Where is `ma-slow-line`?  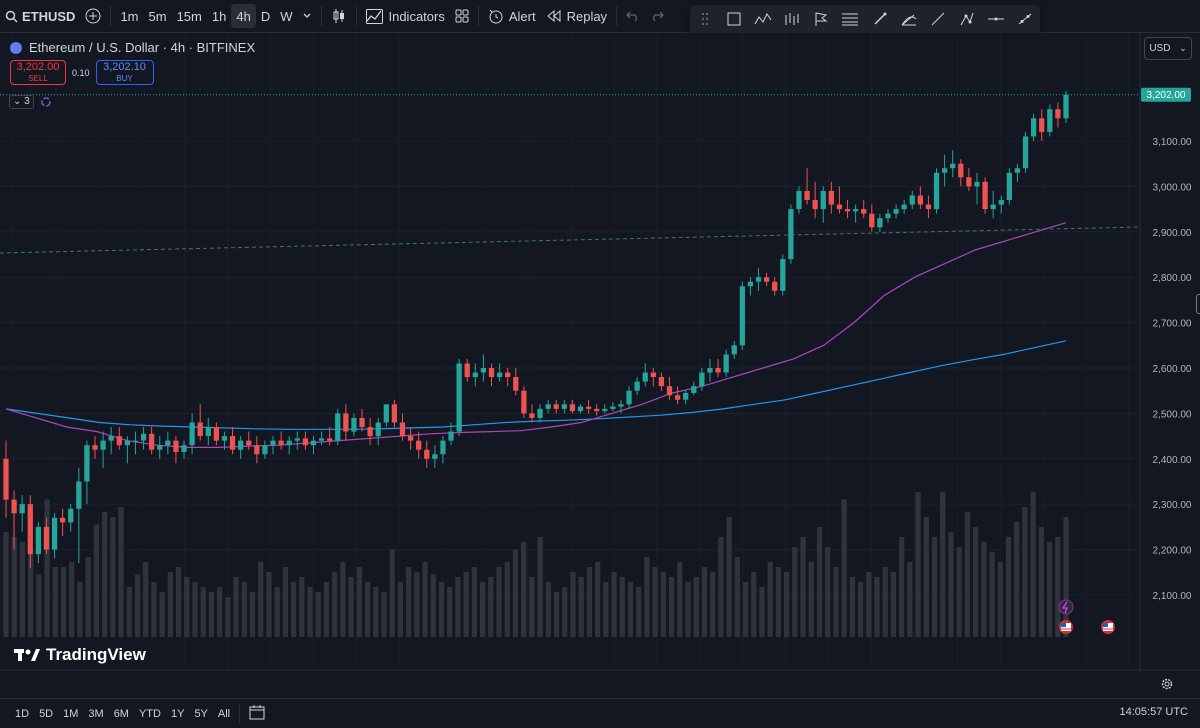 ma-slow-line is located at coordinates (536, 385).